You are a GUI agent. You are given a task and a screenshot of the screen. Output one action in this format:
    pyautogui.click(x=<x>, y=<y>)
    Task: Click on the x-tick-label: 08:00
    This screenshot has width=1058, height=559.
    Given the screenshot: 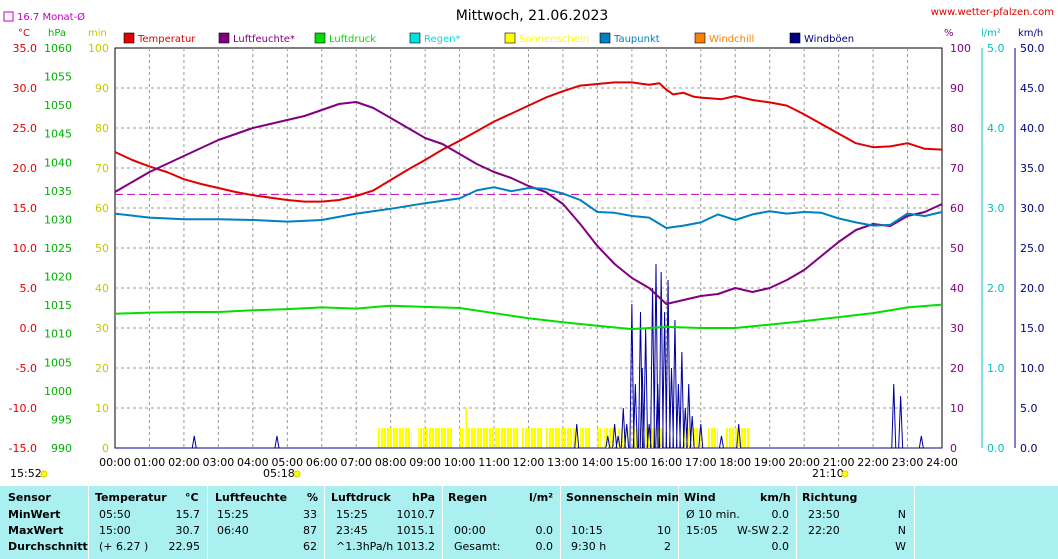 What is the action you would take?
    pyautogui.click(x=391, y=462)
    